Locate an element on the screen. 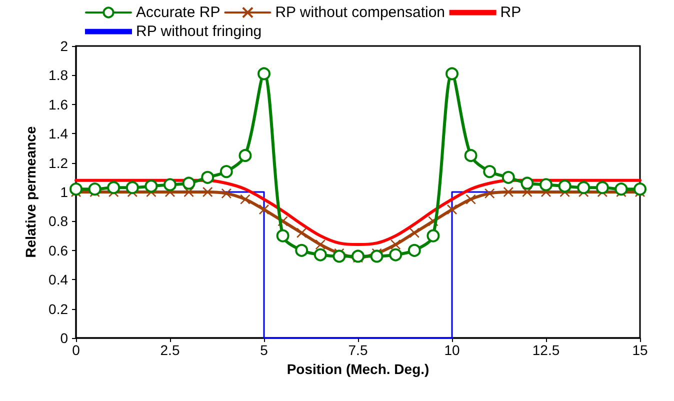  x-tick-label: 0 is located at coordinates (76, 350).